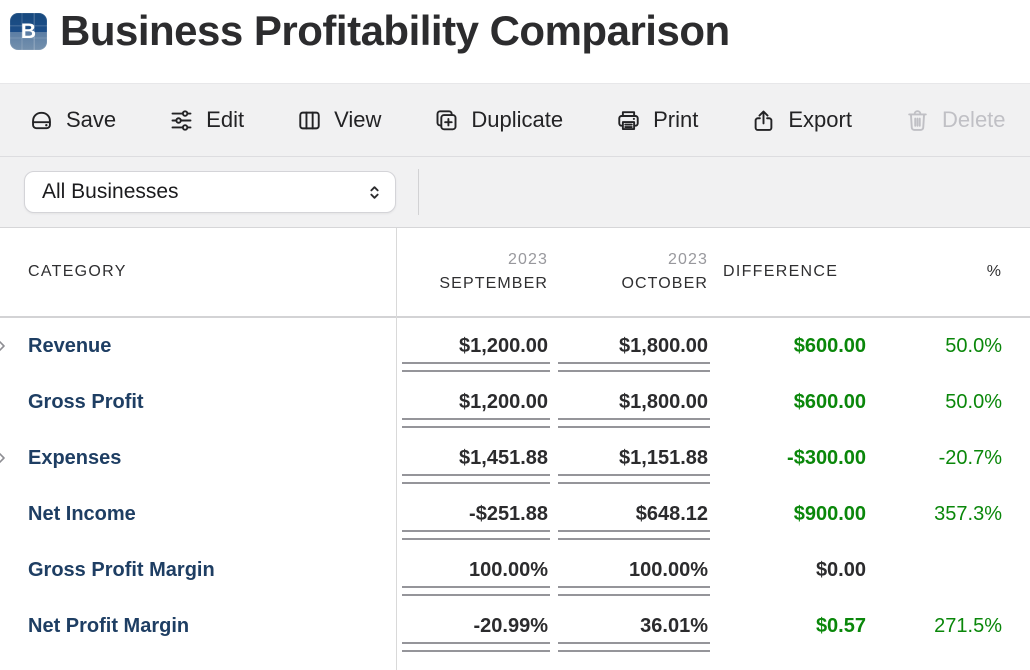  What do you see at coordinates (198, 514) in the screenshot?
I see `category-cell: Net Income` at bounding box center [198, 514].